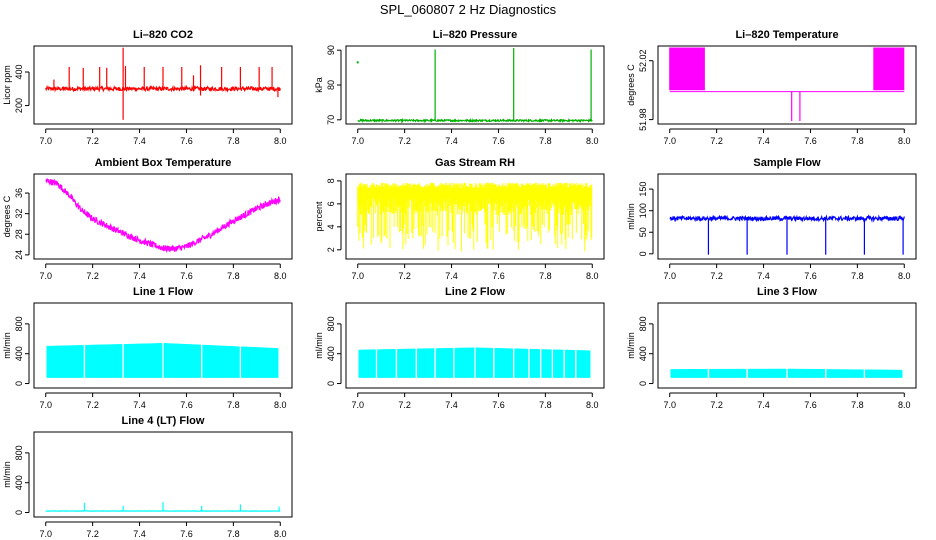 The height and width of the screenshot is (540, 936). Describe the element at coordinates (319, 216) in the screenshot. I see `y-axis-label: percent` at that location.